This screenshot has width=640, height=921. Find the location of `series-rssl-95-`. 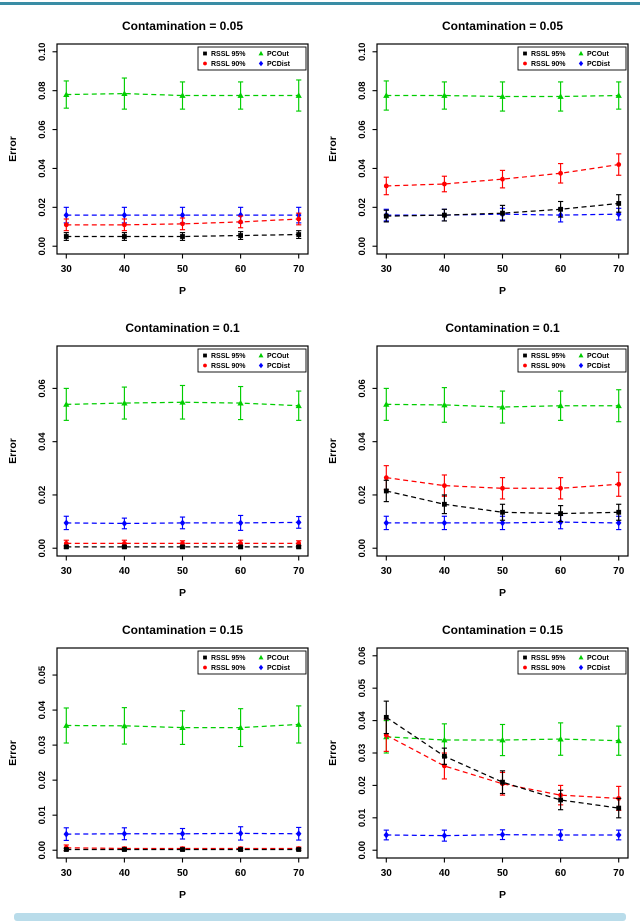

series-rssl-95- is located at coordinates (182, 547).